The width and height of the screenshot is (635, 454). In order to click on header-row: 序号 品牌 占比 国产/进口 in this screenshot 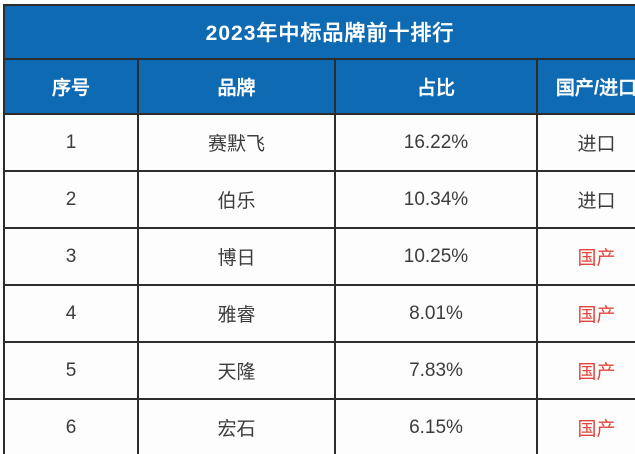, I will do `click(319, 86)`.